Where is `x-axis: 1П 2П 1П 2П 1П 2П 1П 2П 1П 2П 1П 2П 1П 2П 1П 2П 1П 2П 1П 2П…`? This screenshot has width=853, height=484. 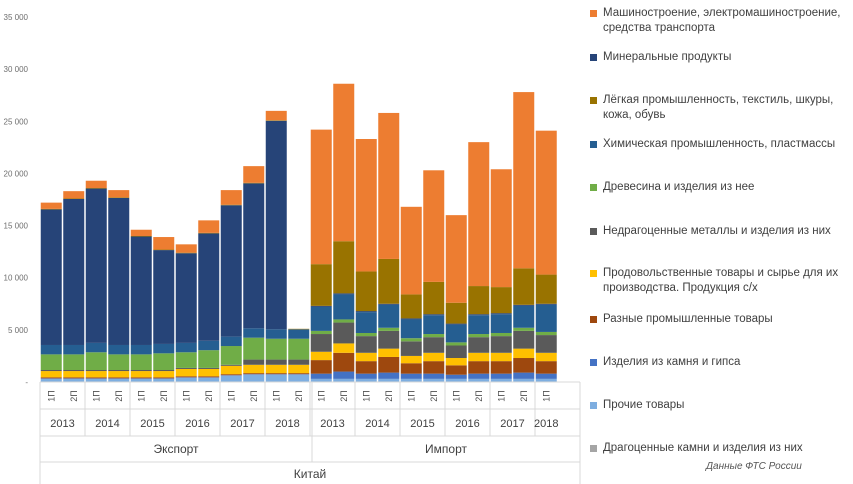
x-axis: 1П 2П 1П 2П 1П 2П 1П 2П 1П 2П 1П 2П 1П 2П 1П 2П 1П 2П 1П 2П… is located at coordinates (310, 432).